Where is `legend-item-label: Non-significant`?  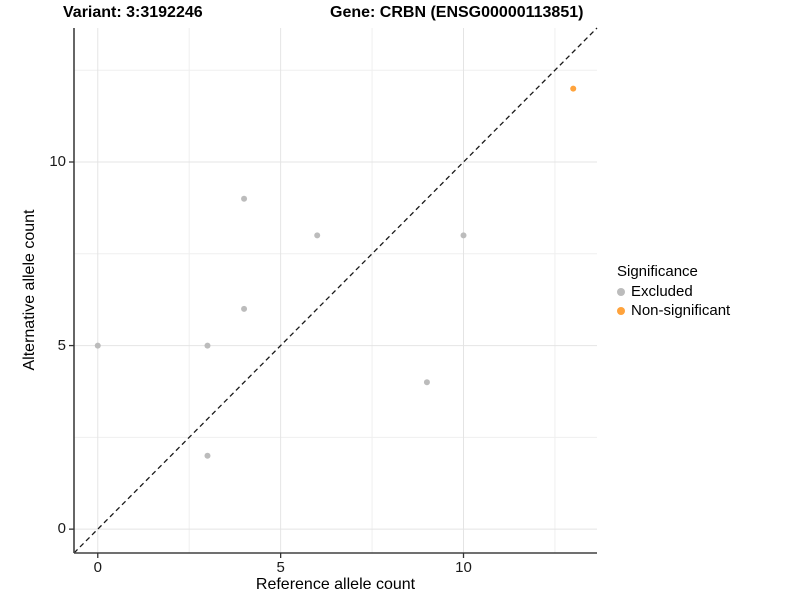 legend-item-label: Non-significant is located at coordinates (681, 310).